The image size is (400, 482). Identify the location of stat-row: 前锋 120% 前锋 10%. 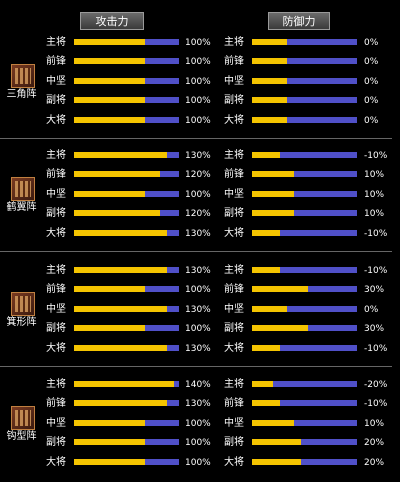
(200, 175).